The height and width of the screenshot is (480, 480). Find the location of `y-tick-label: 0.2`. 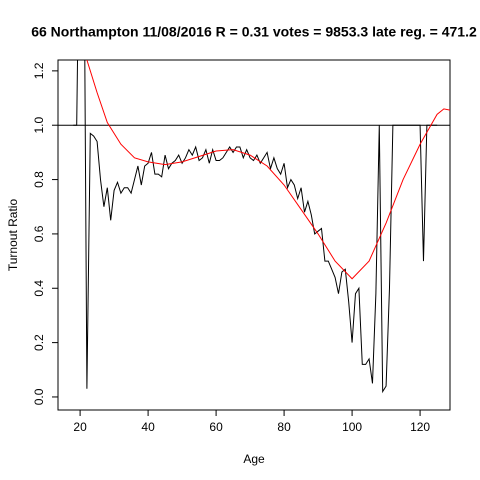

y-tick-label: 0.2 is located at coordinates (39, 342).